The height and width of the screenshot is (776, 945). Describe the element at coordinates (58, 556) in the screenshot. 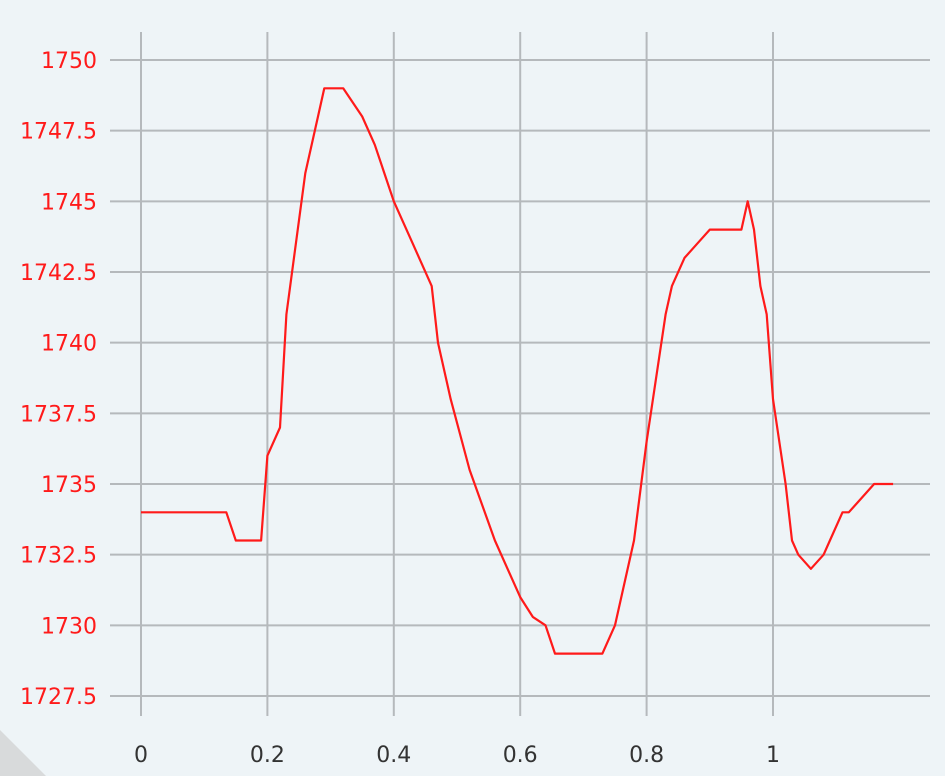

I see `y-tick-label: 1732.5` at that location.